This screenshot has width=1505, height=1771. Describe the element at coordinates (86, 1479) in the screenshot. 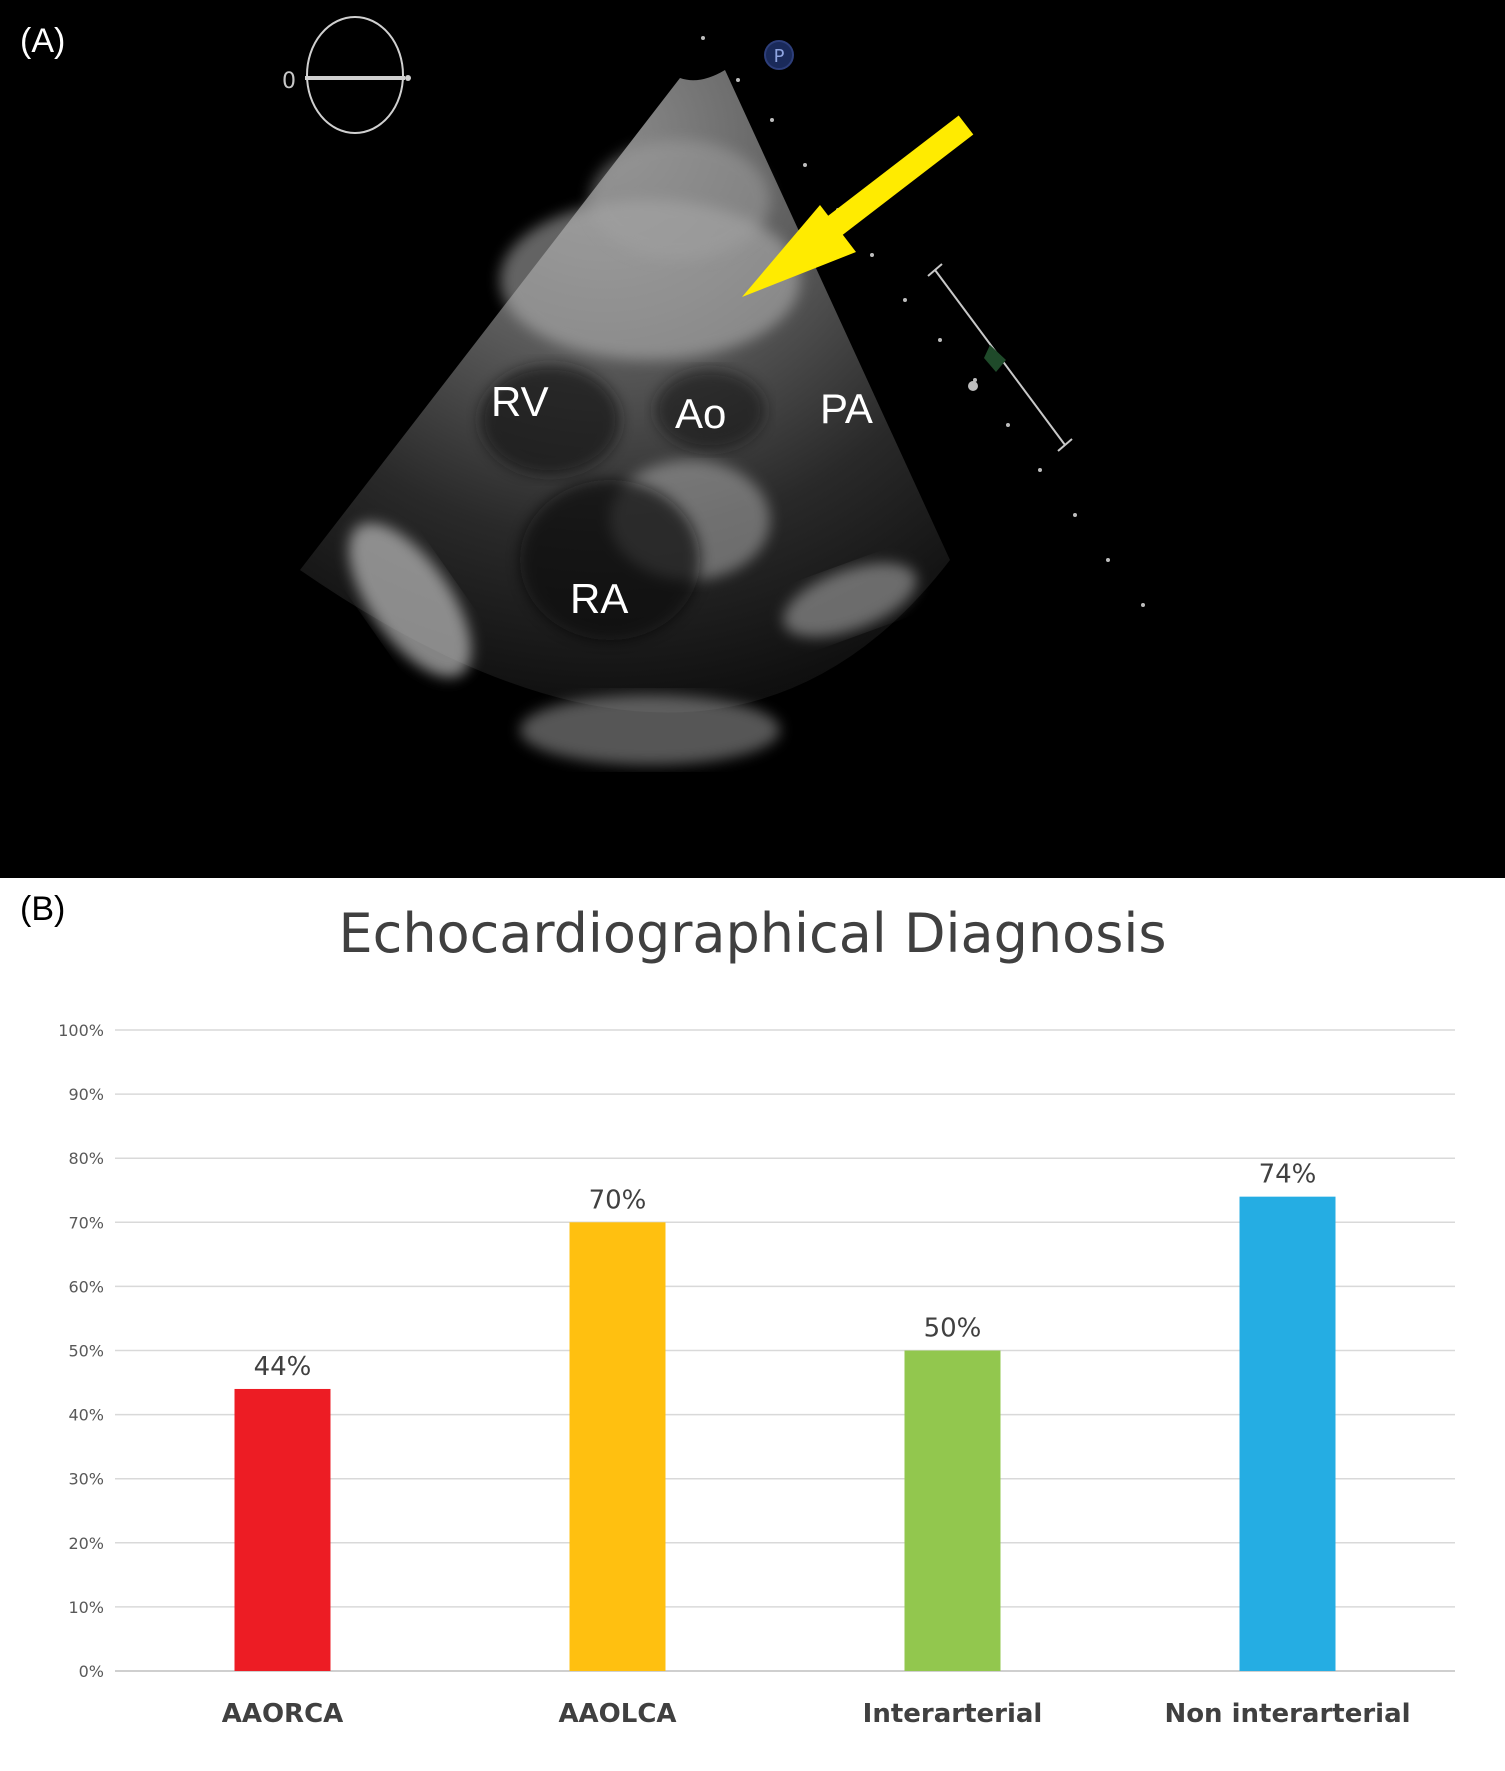

I see `y-tick-label: 30%` at that location.